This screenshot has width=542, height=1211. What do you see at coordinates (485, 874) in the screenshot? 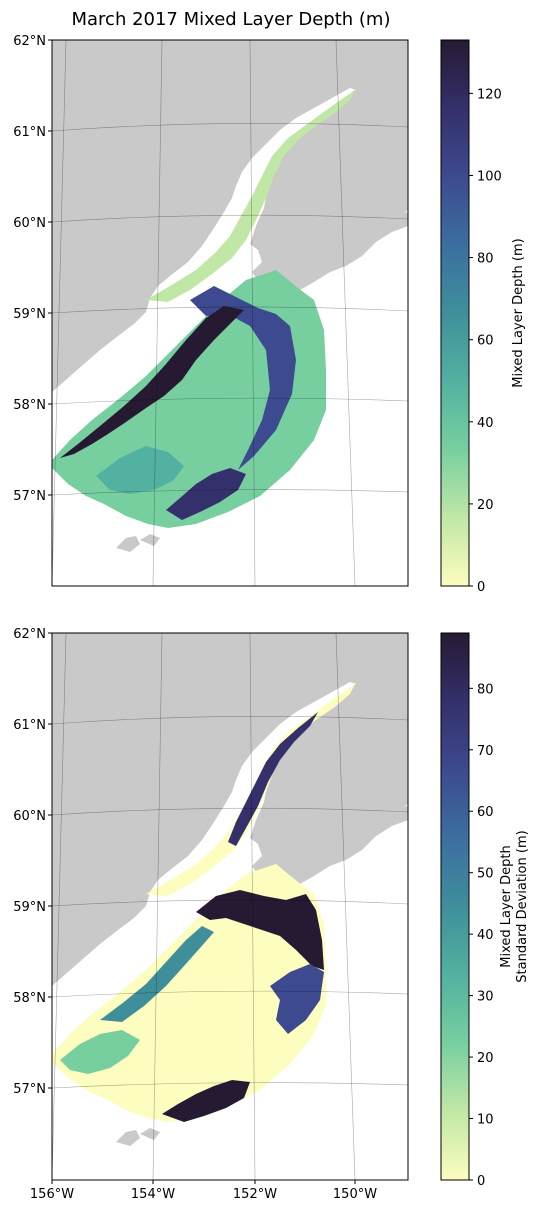
I see `colorbar-tick-label: 50` at bounding box center [485, 874].